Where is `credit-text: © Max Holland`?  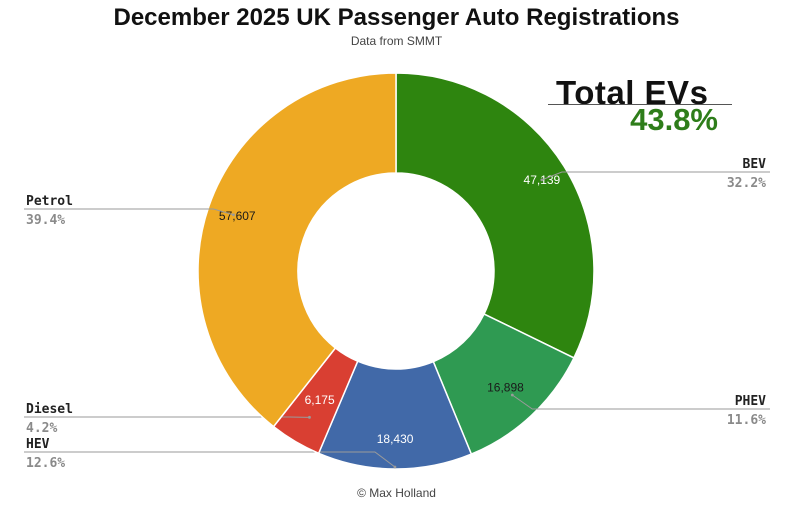 credit-text: © Max Holland is located at coordinates (396, 493).